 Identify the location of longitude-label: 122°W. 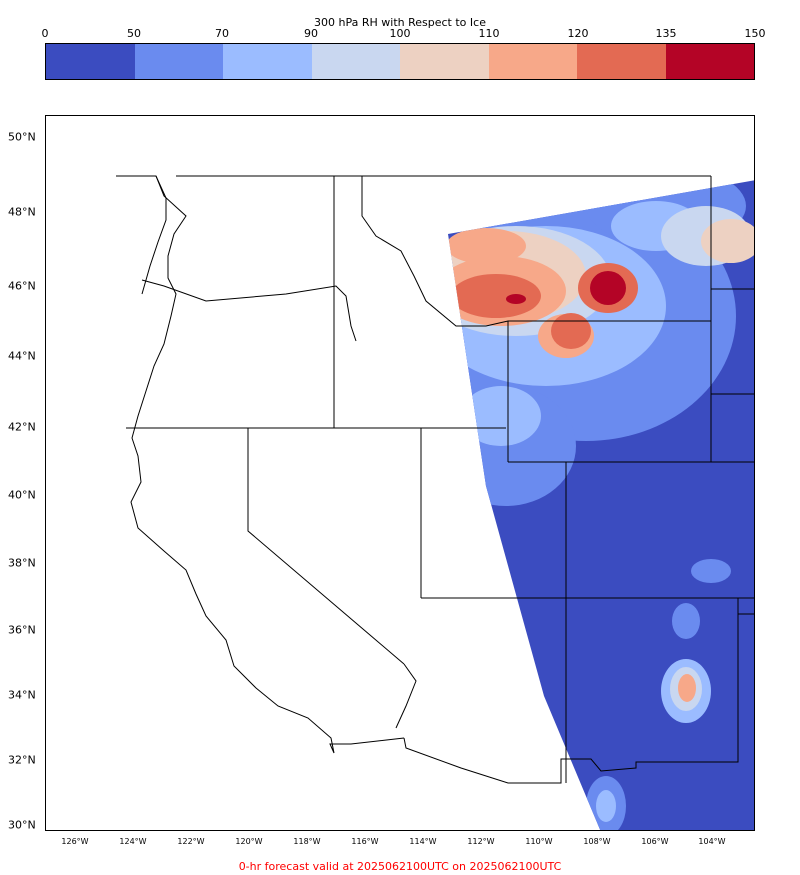
(191, 841).